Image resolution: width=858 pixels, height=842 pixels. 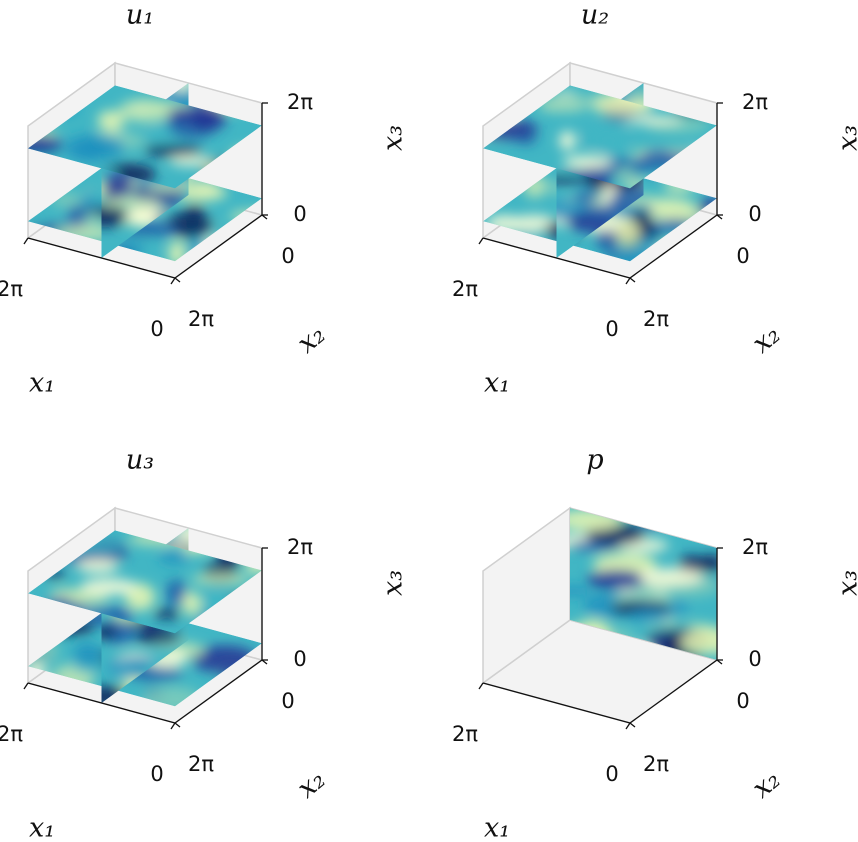 What do you see at coordinates (643, 584) in the screenshot?
I see `slice-x2` at bounding box center [643, 584].